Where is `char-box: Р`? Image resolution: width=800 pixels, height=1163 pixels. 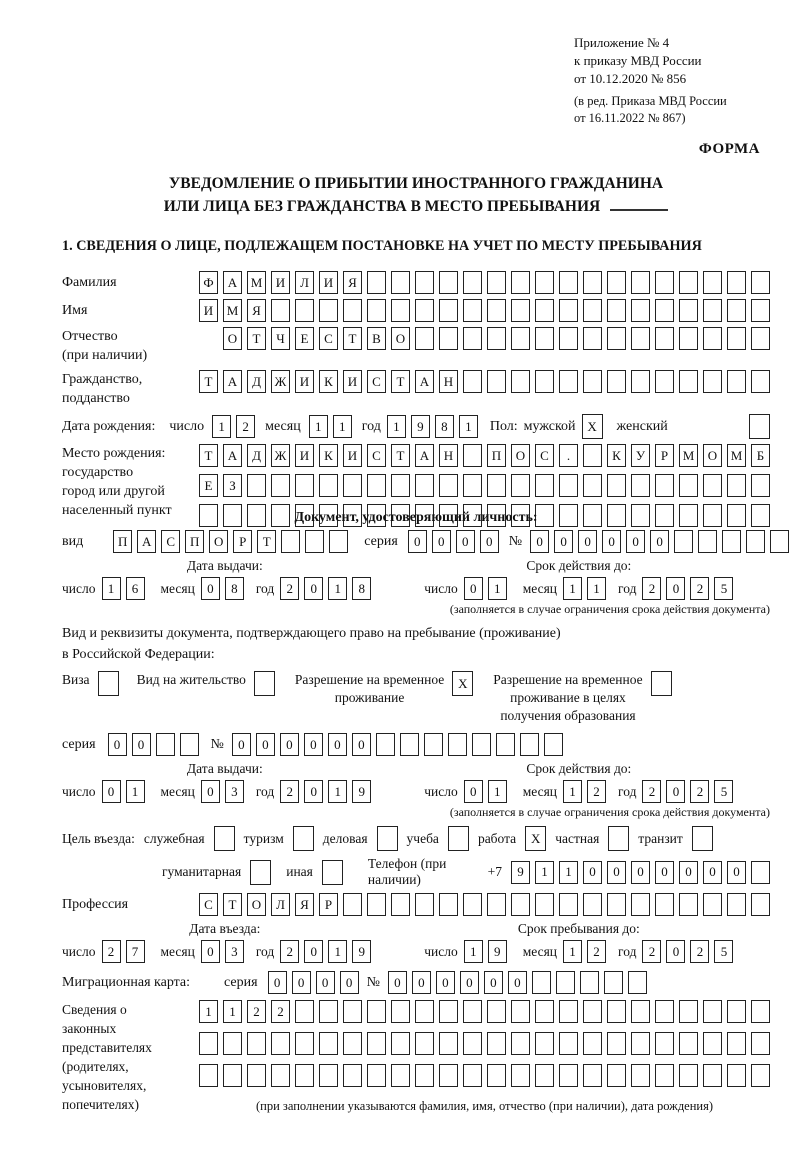
char-box: Р is located at coordinates (328, 904).